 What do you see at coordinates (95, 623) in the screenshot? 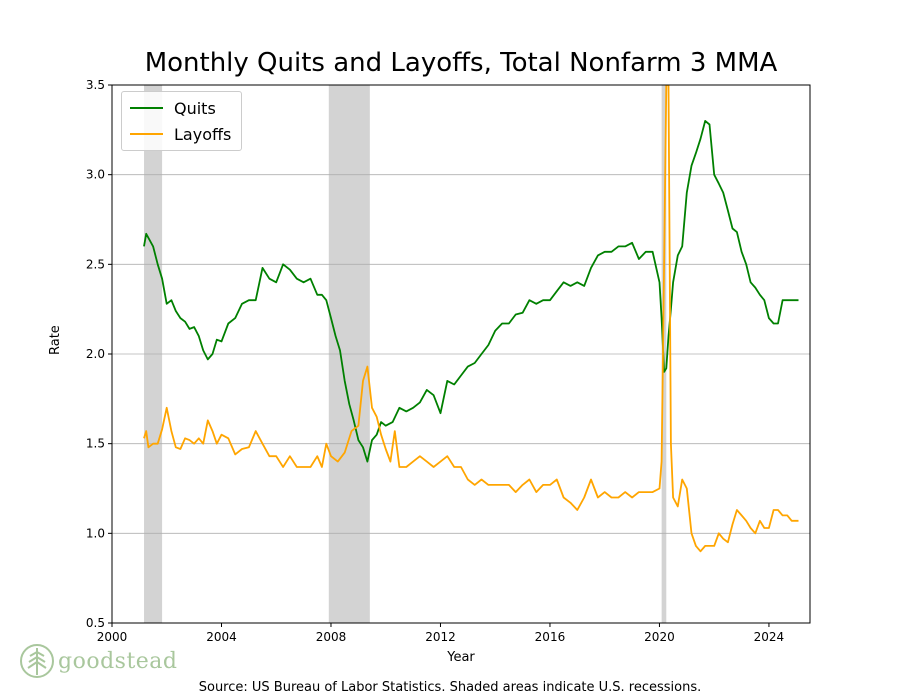
I see `y-tick-label-0: 0.5` at bounding box center [95, 623].